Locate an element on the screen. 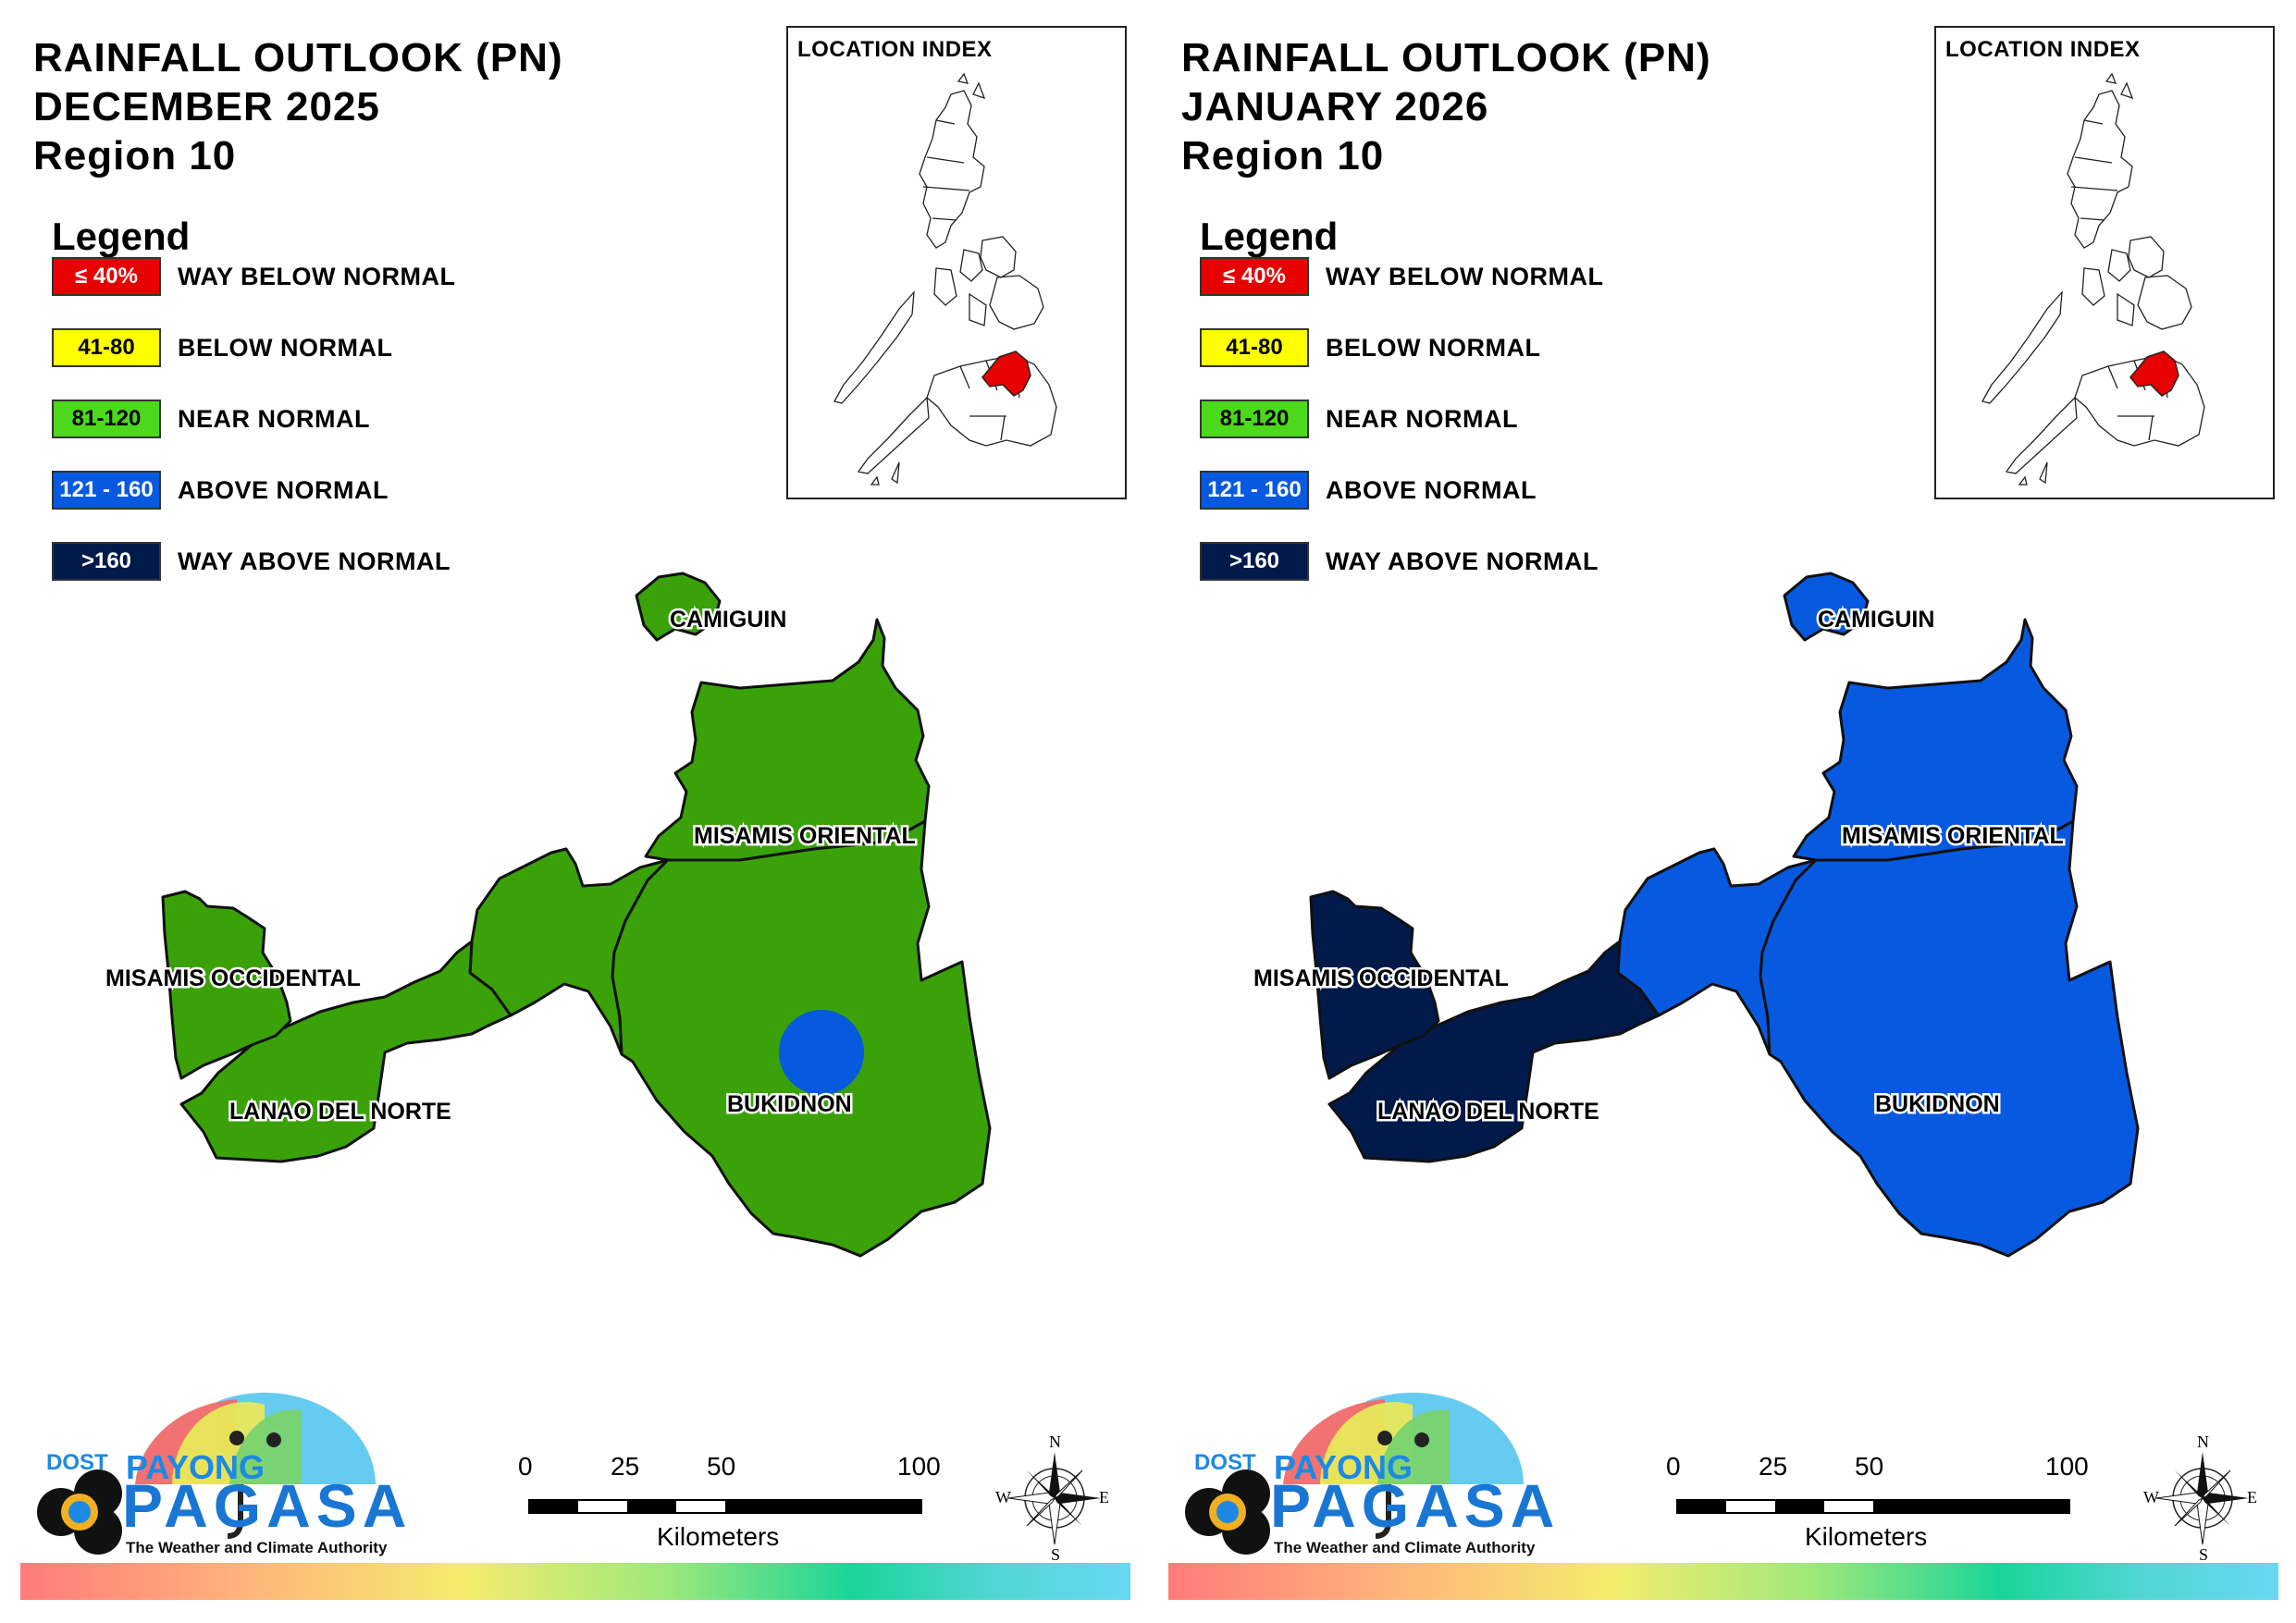 The image size is (2296, 1623). north-arrow: N S E W is located at coordinates (1052, 1498).